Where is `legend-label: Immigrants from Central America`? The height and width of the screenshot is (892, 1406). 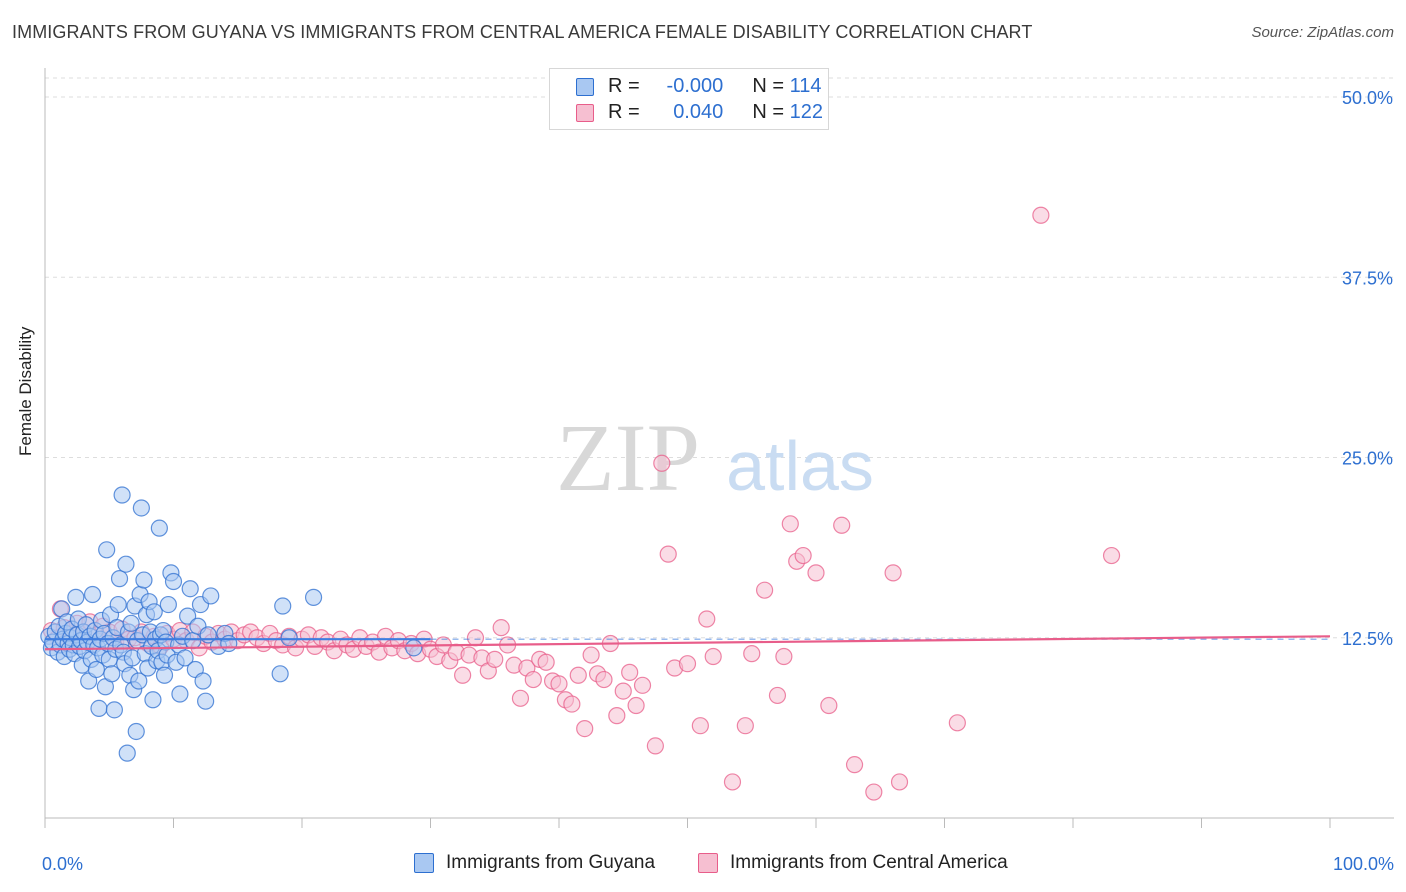
legend-label: Immigrants from Central America is located at coordinates (869, 862).